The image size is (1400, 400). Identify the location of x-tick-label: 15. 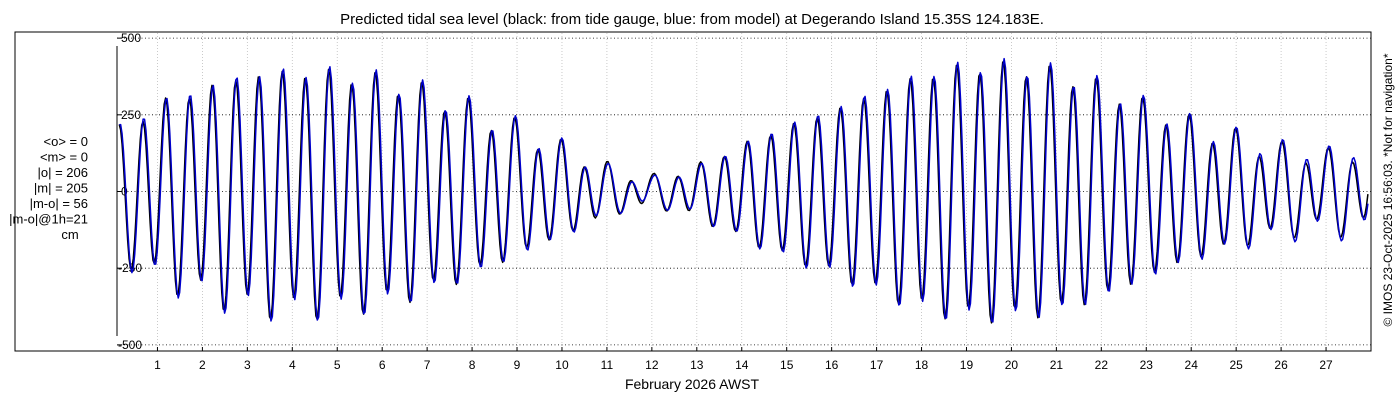
(787, 365).